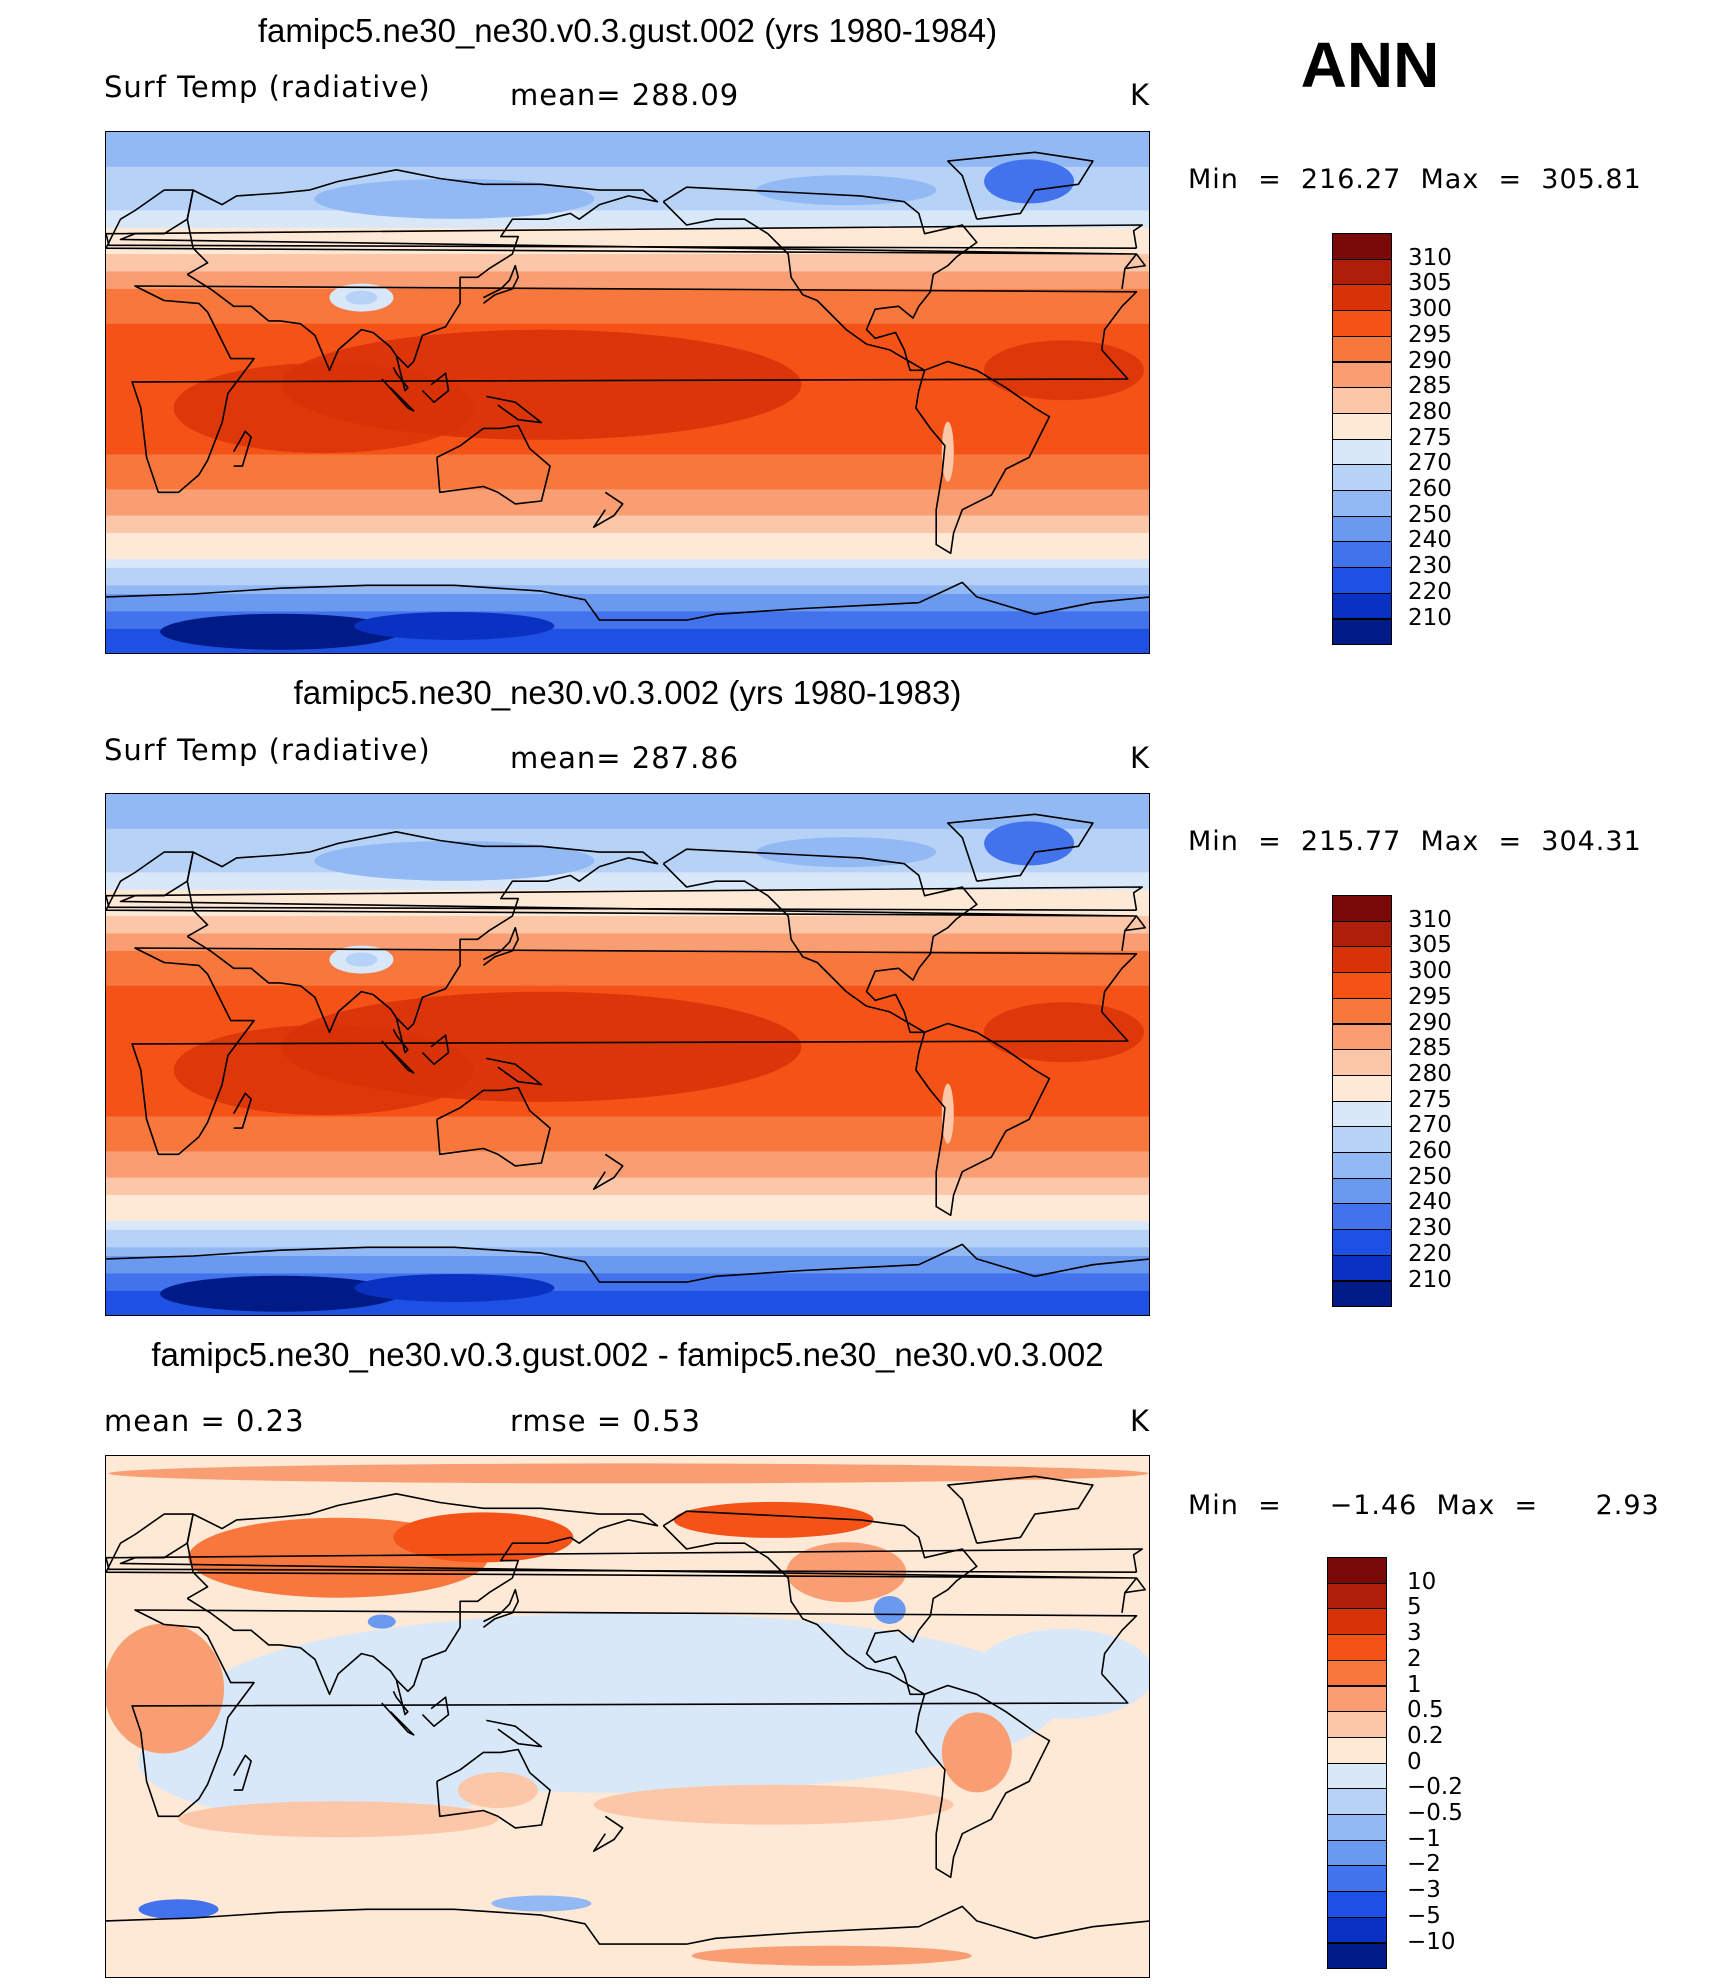 The width and height of the screenshot is (1710, 1985). What do you see at coordinates (1414, 1607) in the screenshot?
I see `colorbar-tick-label: 5` at bounding box center [1414, 1607].